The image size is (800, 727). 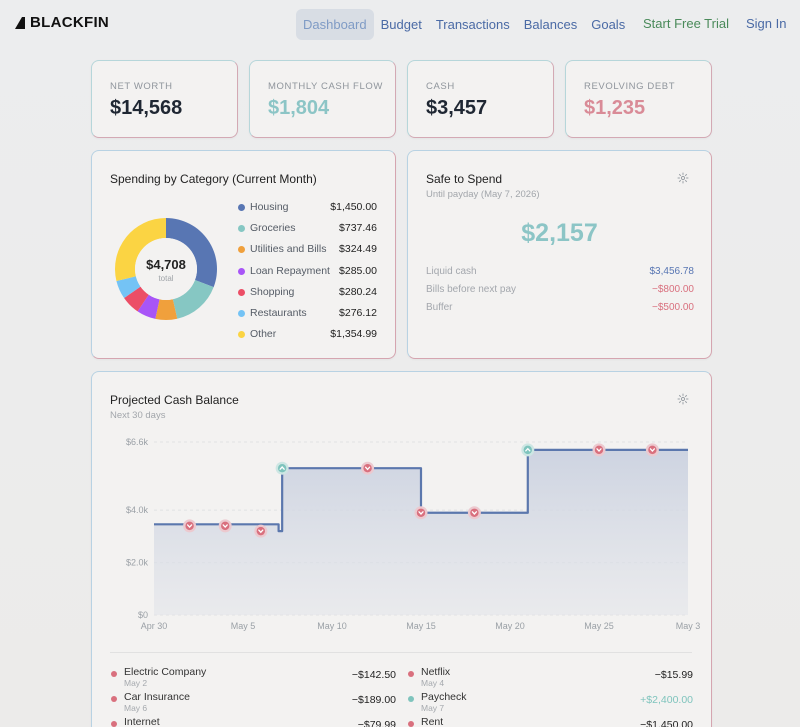 I want to click on legend-name: Utilities and Bills, so click(x=288, y=249).